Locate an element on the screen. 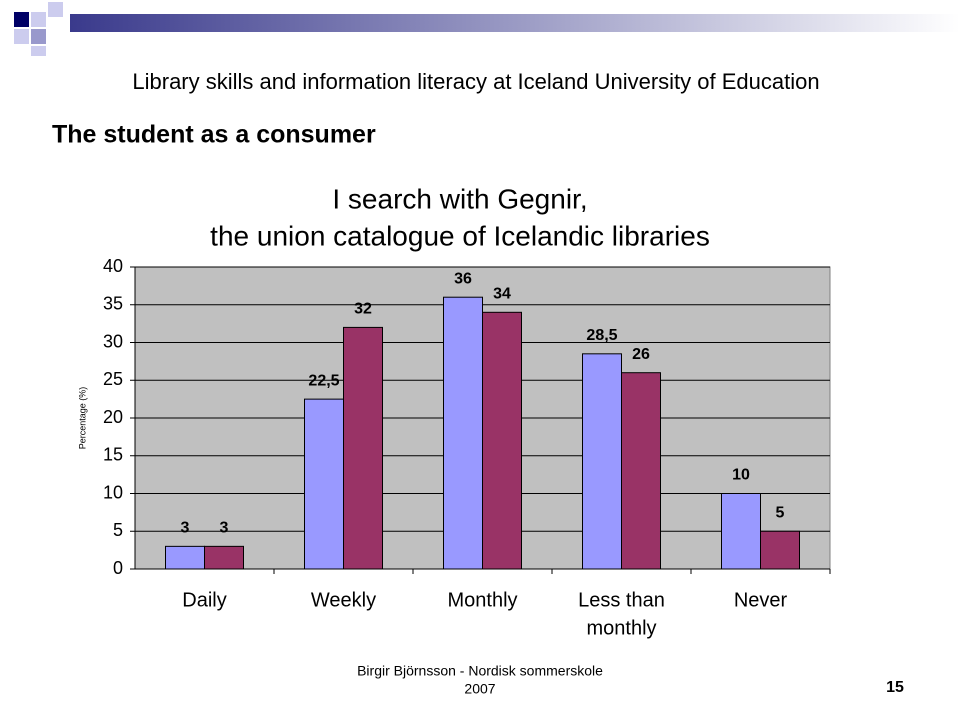 The height and width of the screenshot is (720, 960). value-label: 22,5 is located at coordinates (323, 380).